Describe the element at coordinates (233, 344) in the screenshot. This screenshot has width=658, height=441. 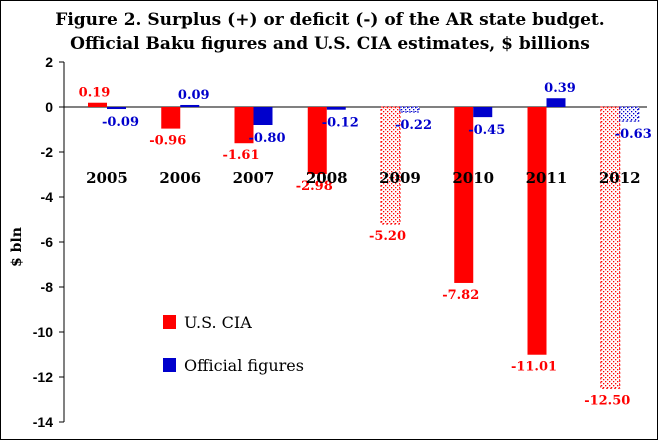
I see `legend: U.S. CIA Official figures` at that location.